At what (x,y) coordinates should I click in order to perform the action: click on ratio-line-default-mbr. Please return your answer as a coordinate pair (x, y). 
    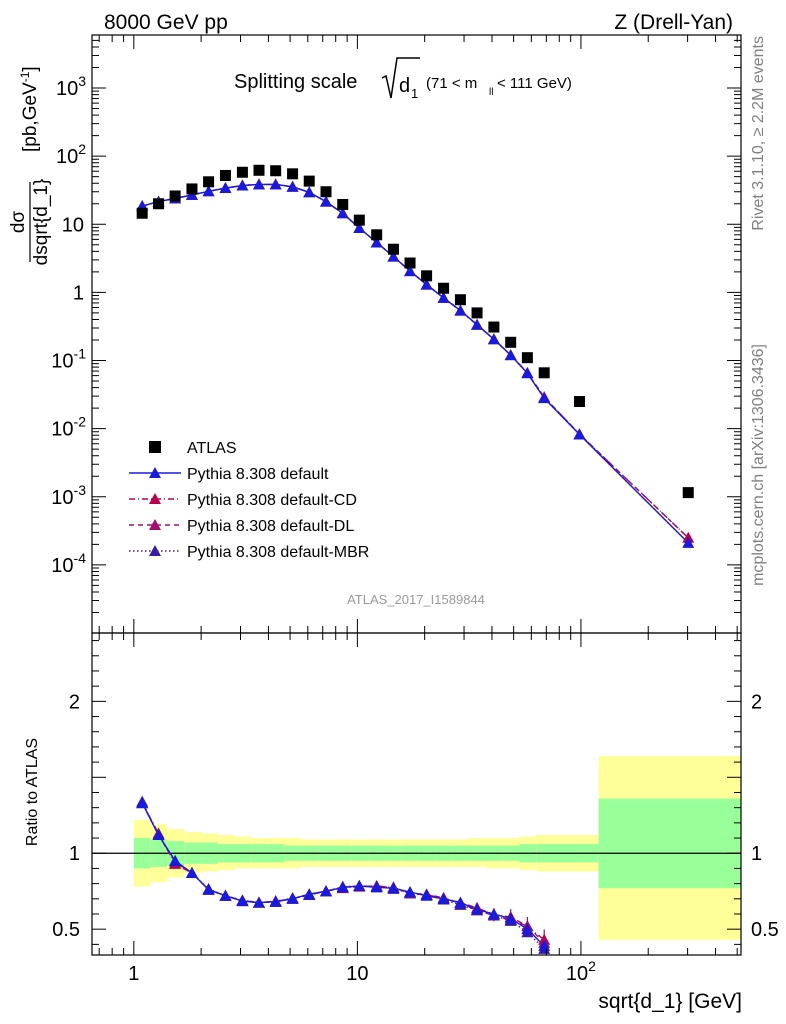
    Looking at the image, I should click on (343, 875).